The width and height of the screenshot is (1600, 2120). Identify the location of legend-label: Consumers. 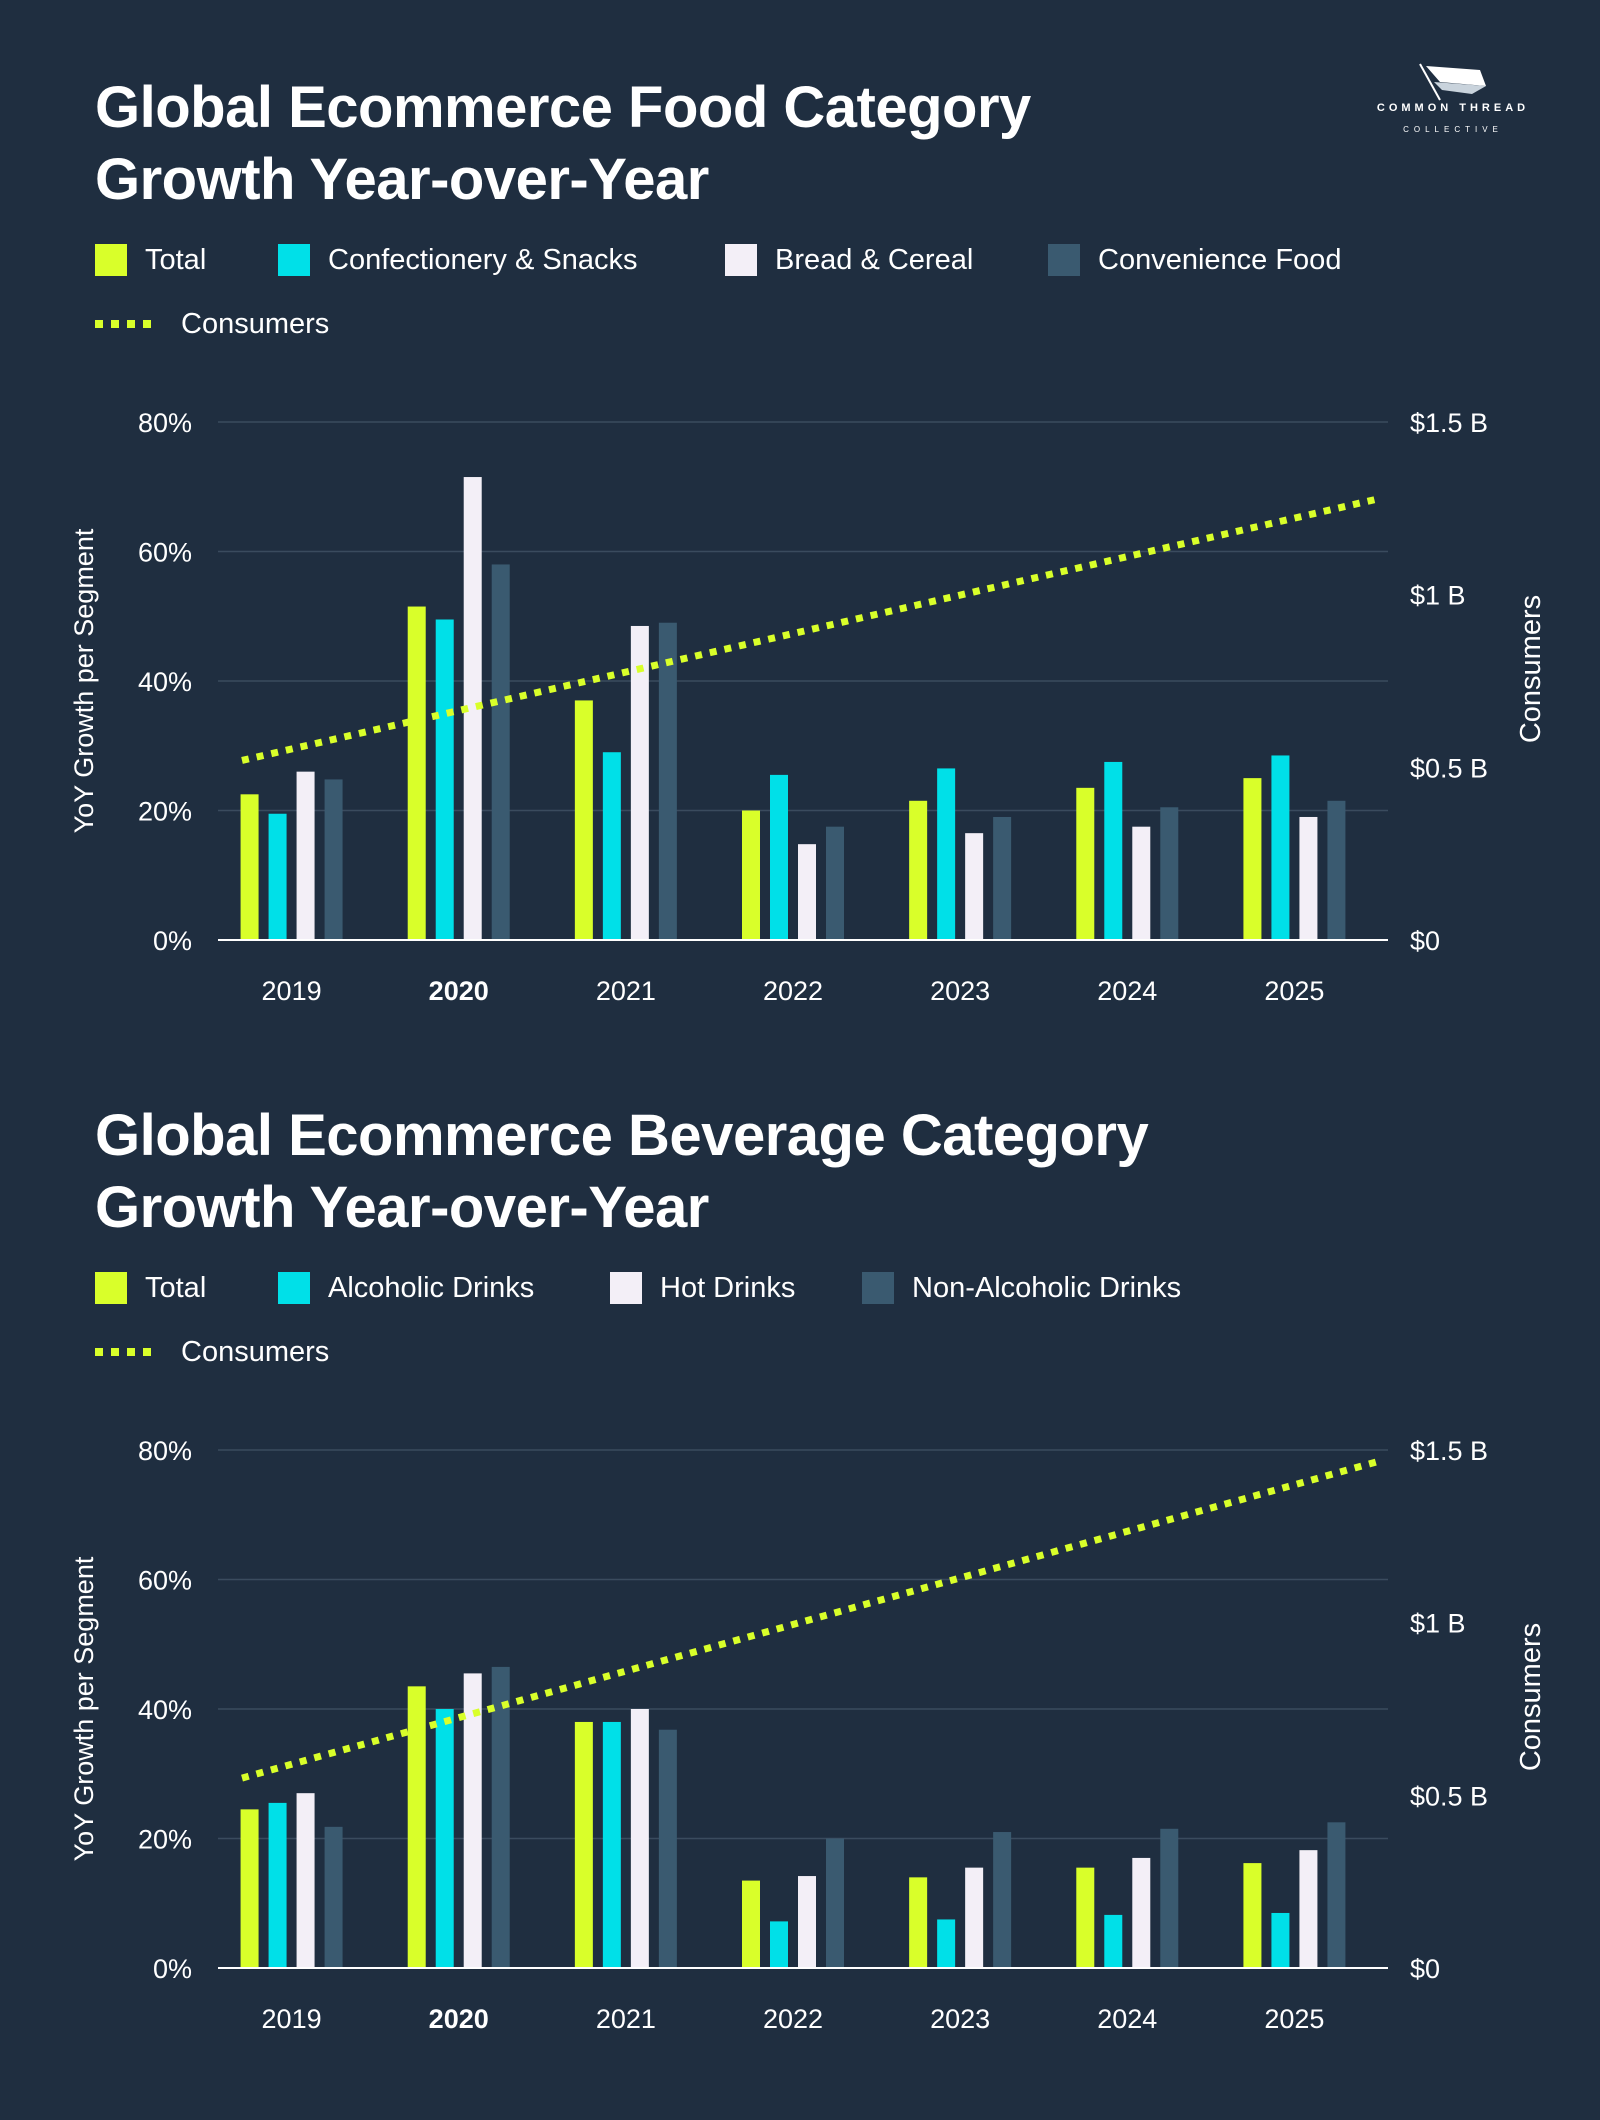
(255, 323).